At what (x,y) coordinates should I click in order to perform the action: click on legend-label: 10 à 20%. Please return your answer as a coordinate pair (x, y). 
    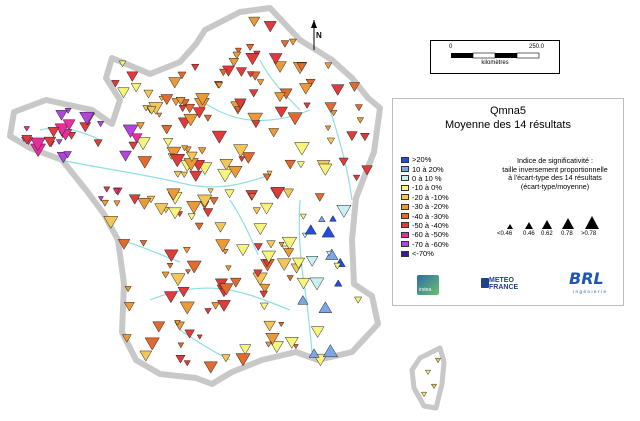
    Looking at the image, I should click on (428, 169).